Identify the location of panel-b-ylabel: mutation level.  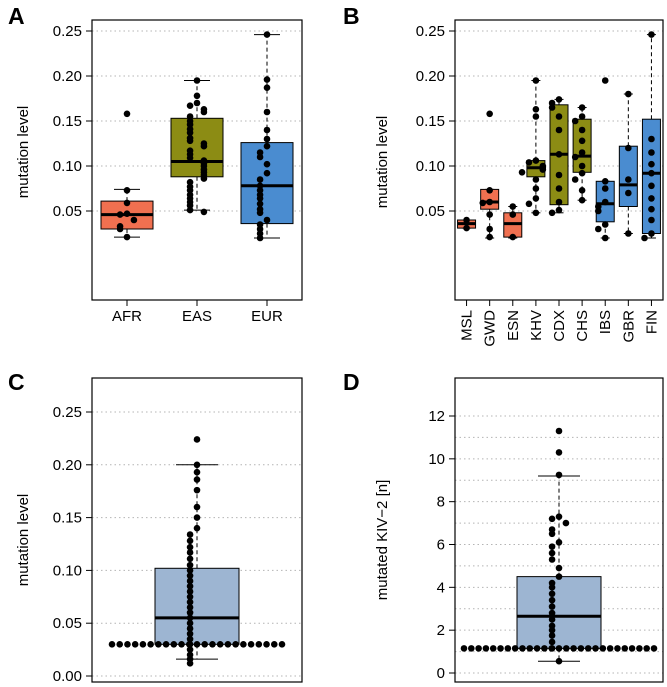
(382, 162).